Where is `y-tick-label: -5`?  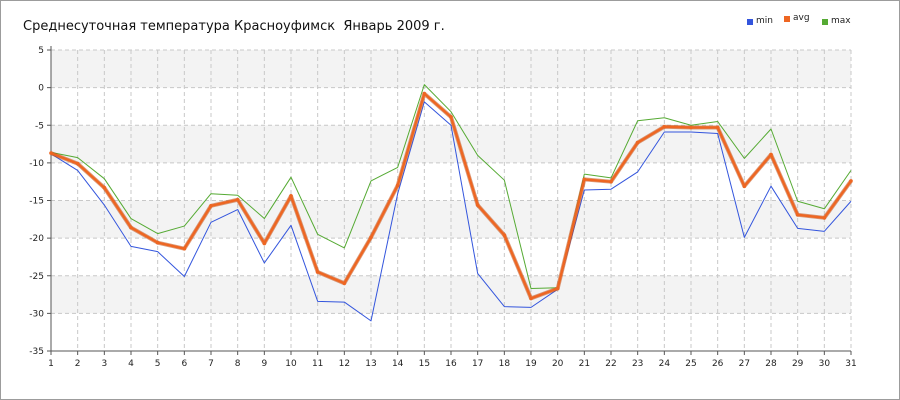
y-tick-label: -5 is located at coordinates (39, 126).